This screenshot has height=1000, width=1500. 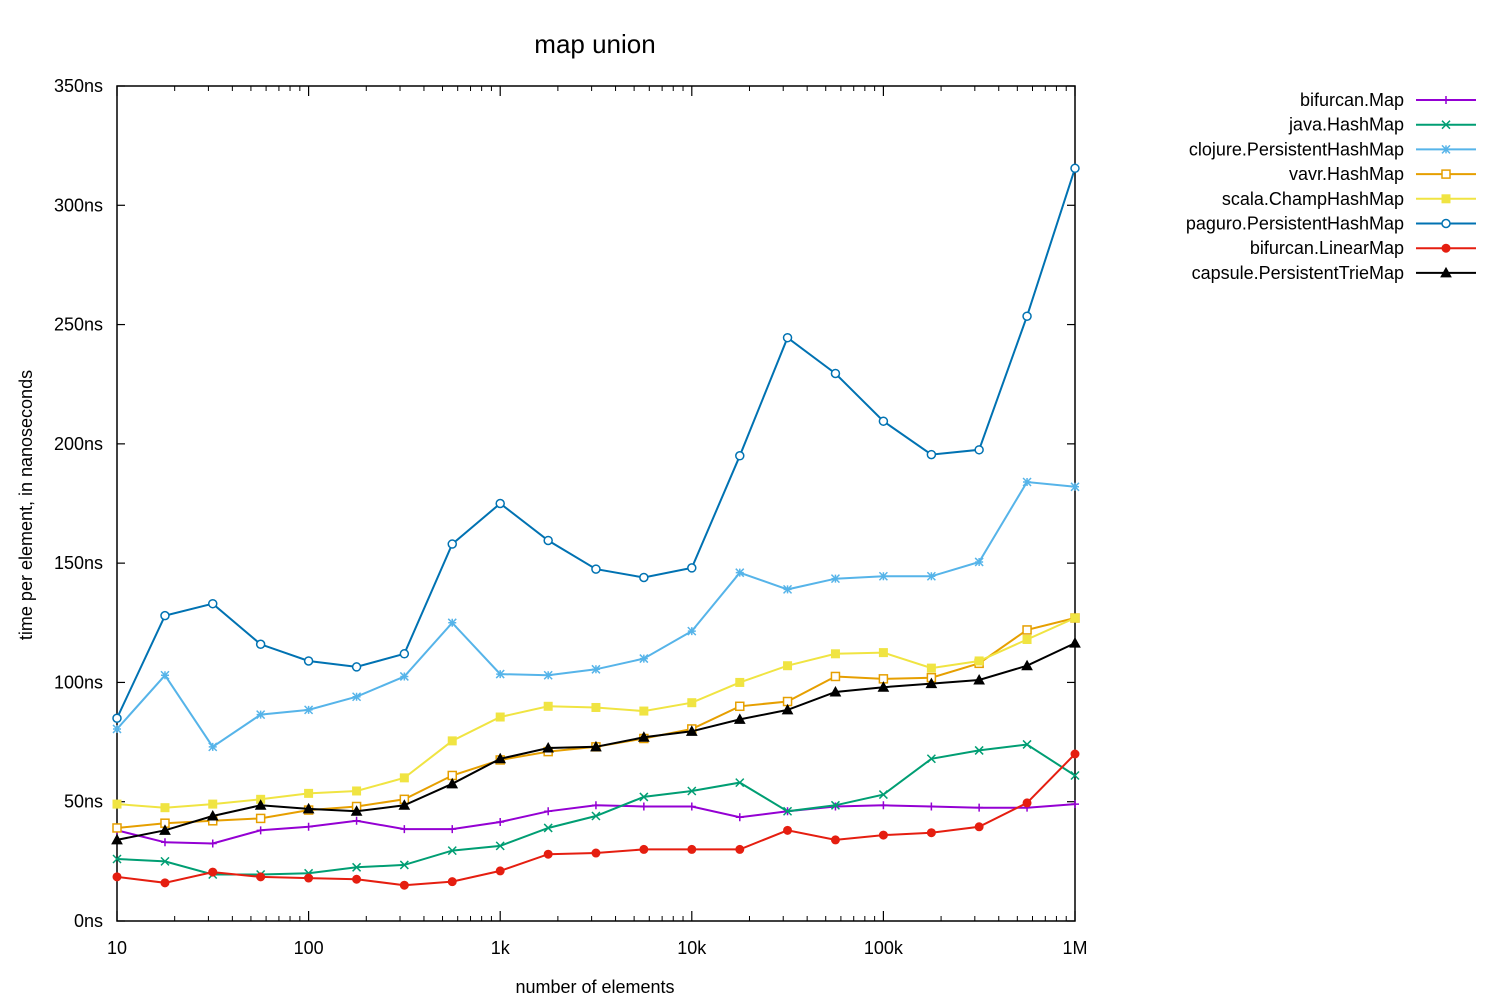 I want to click on legend-label: bifurcan.LinearMap, so click(x=1327, y=248).